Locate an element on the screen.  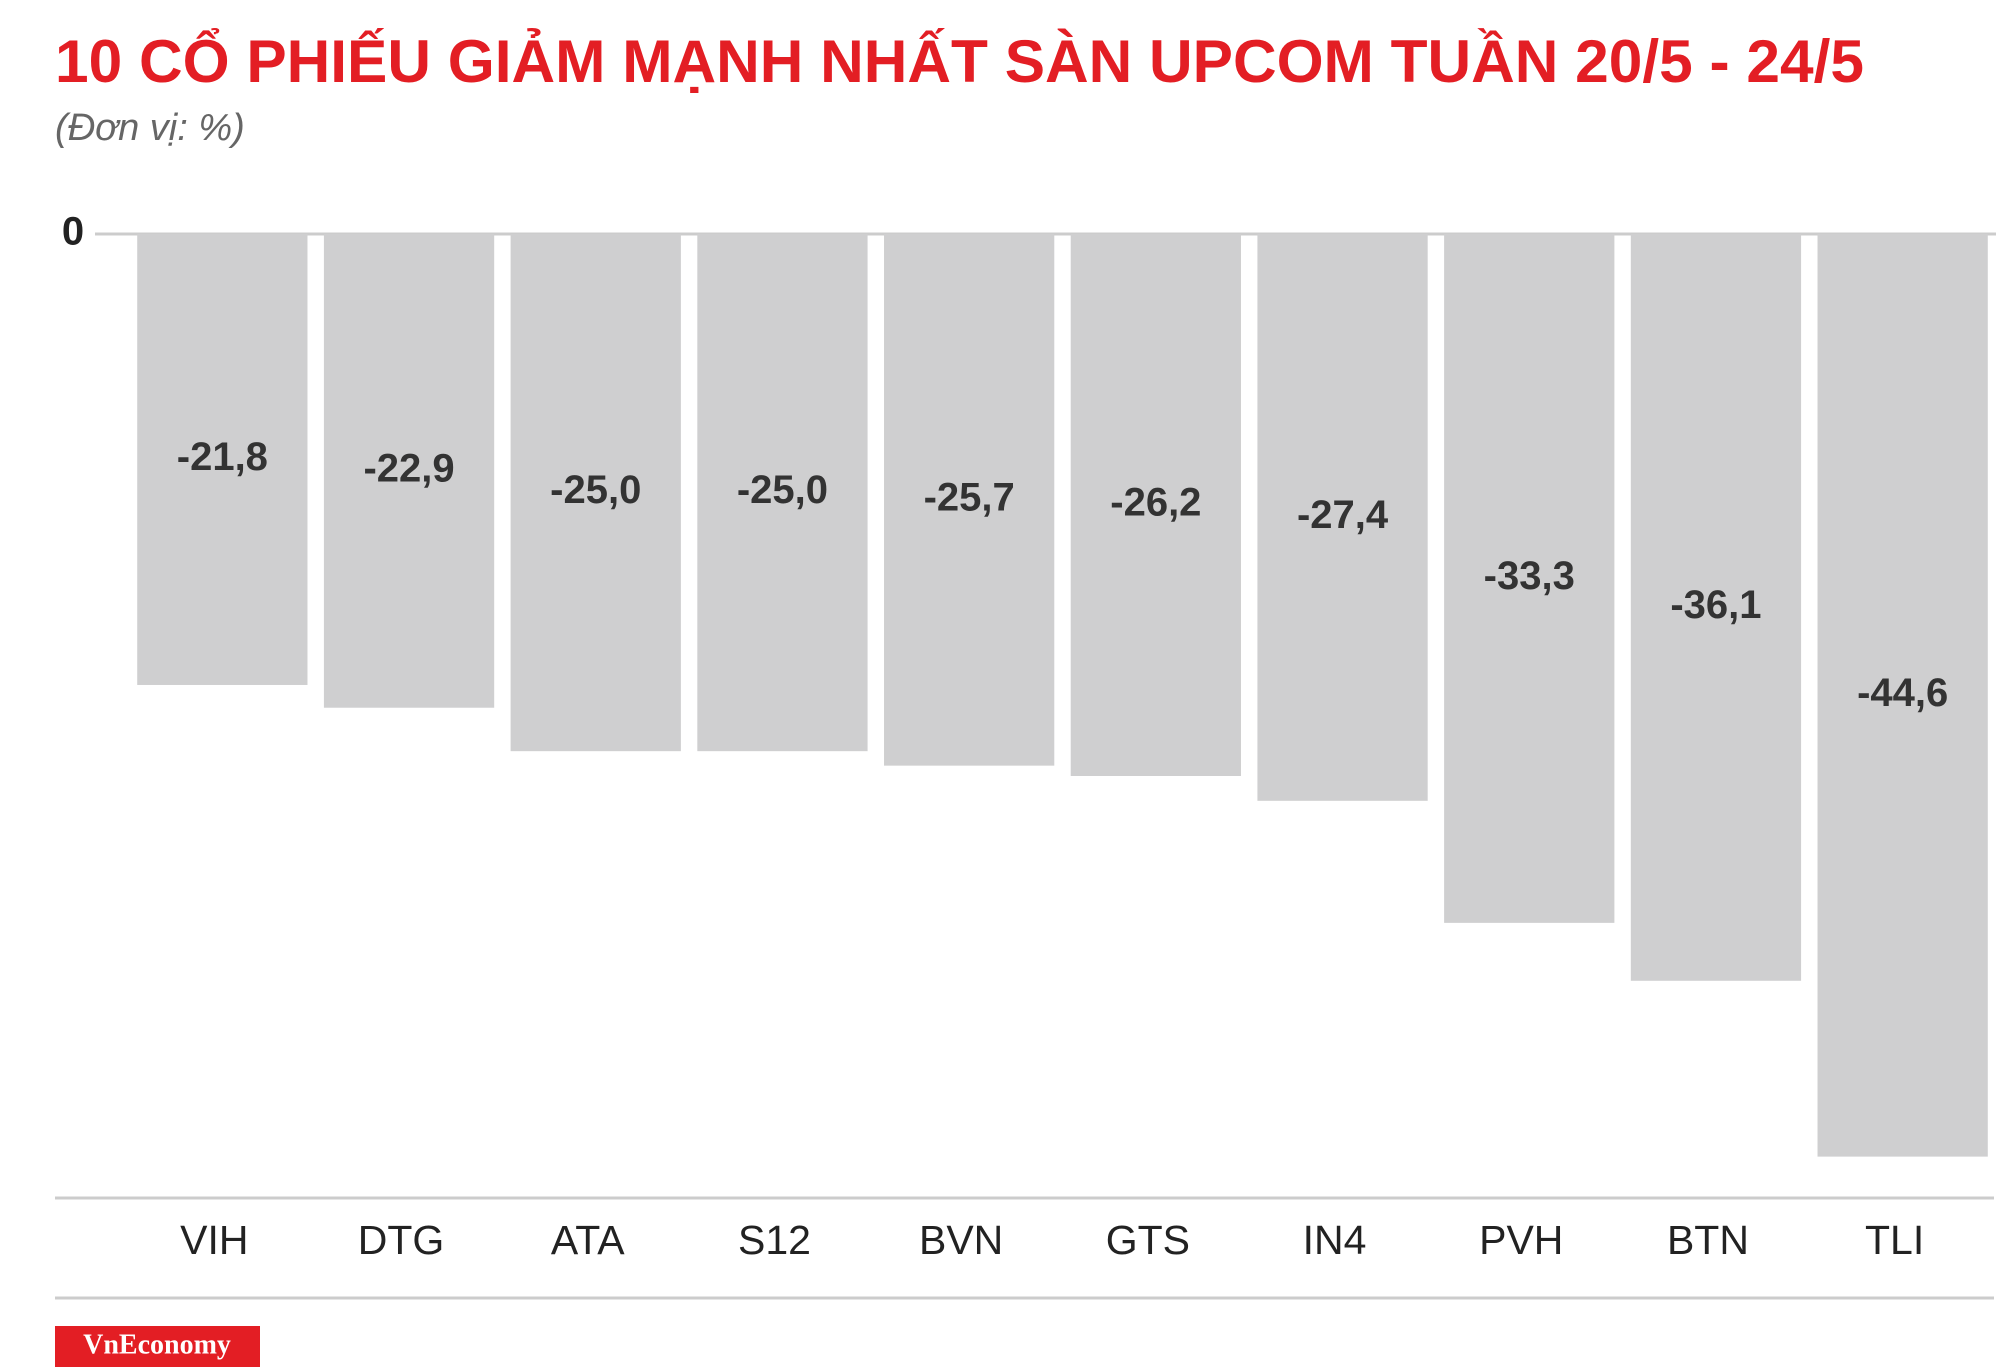
x-tick-label: DTG is located at coordinates (401, 1240).